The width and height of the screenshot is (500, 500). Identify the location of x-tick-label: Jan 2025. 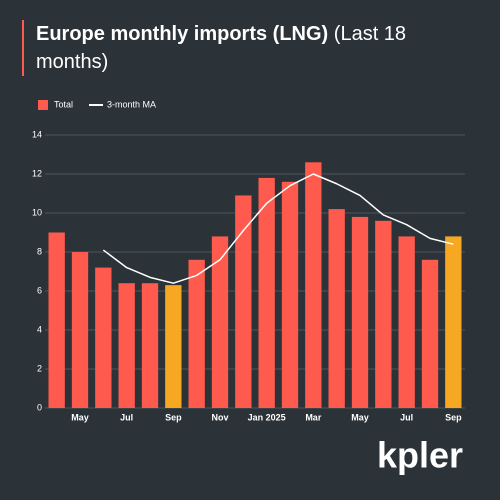
(267, 417).